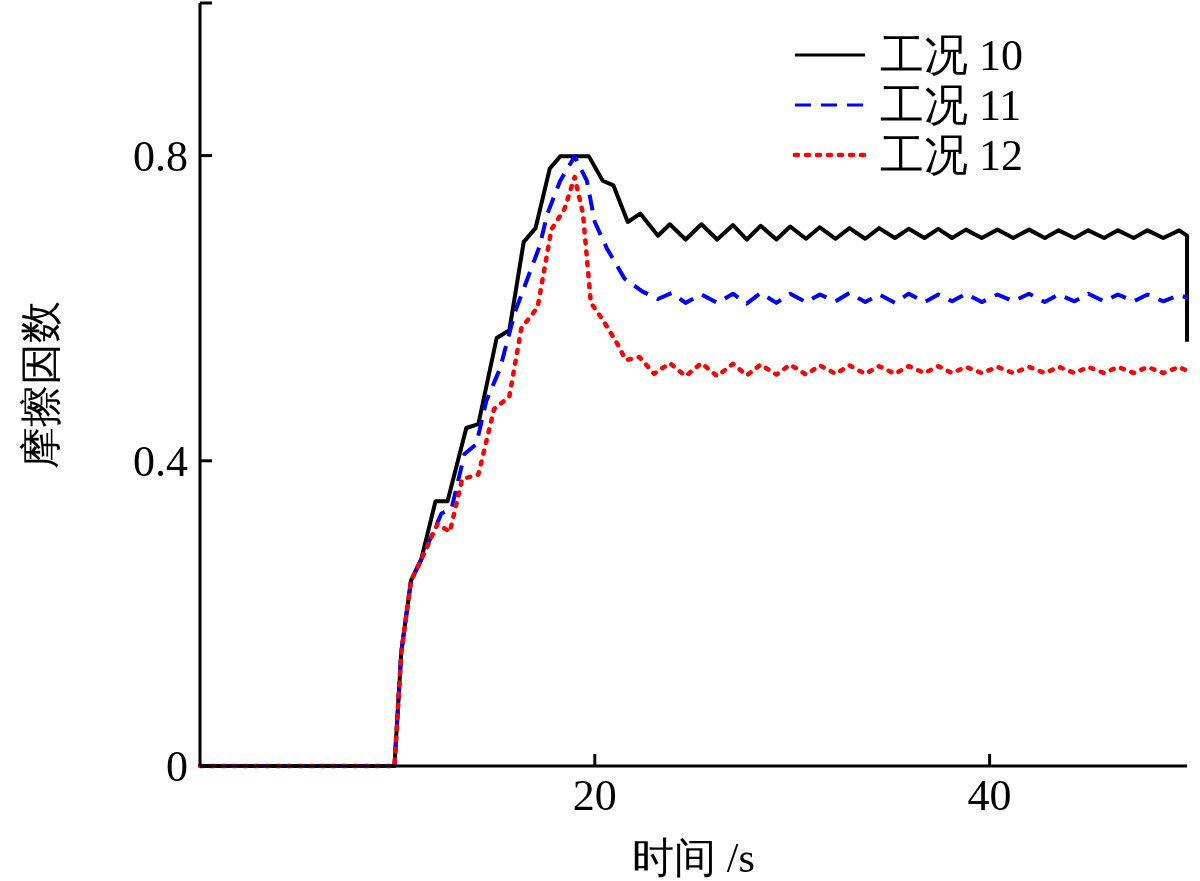  Describe the element at coordinates (594, 795) in the screenshot. I see `x-tick-label: 20` at that location.